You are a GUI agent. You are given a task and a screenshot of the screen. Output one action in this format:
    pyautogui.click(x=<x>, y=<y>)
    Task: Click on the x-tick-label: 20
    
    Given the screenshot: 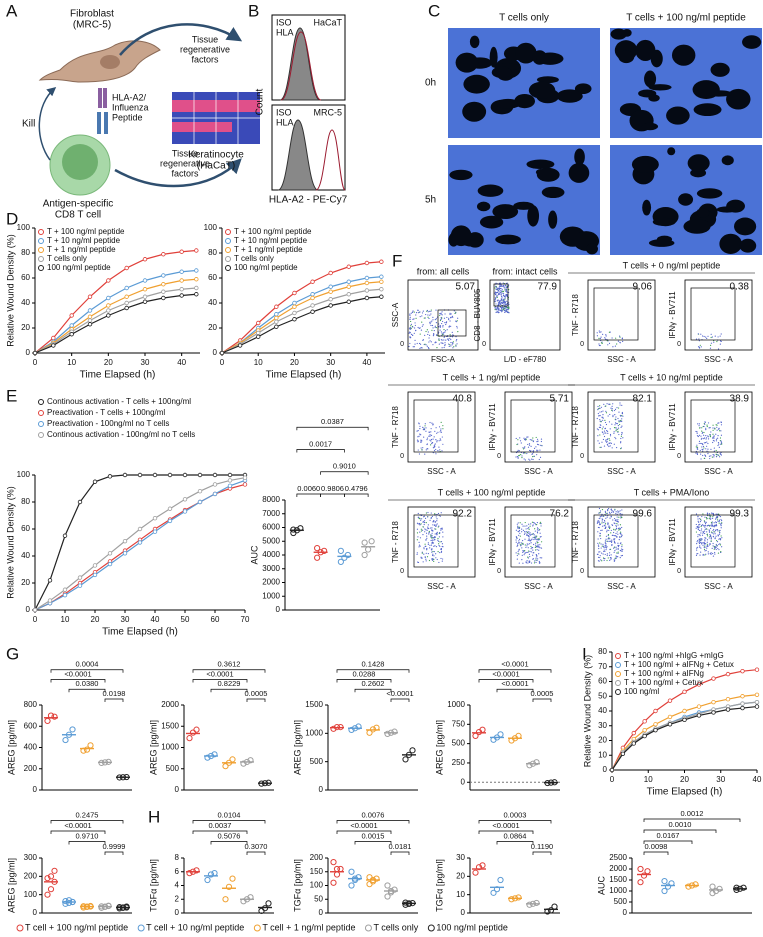 What is the action you would take?
    pyautogui.click(x=108, y=362)
    